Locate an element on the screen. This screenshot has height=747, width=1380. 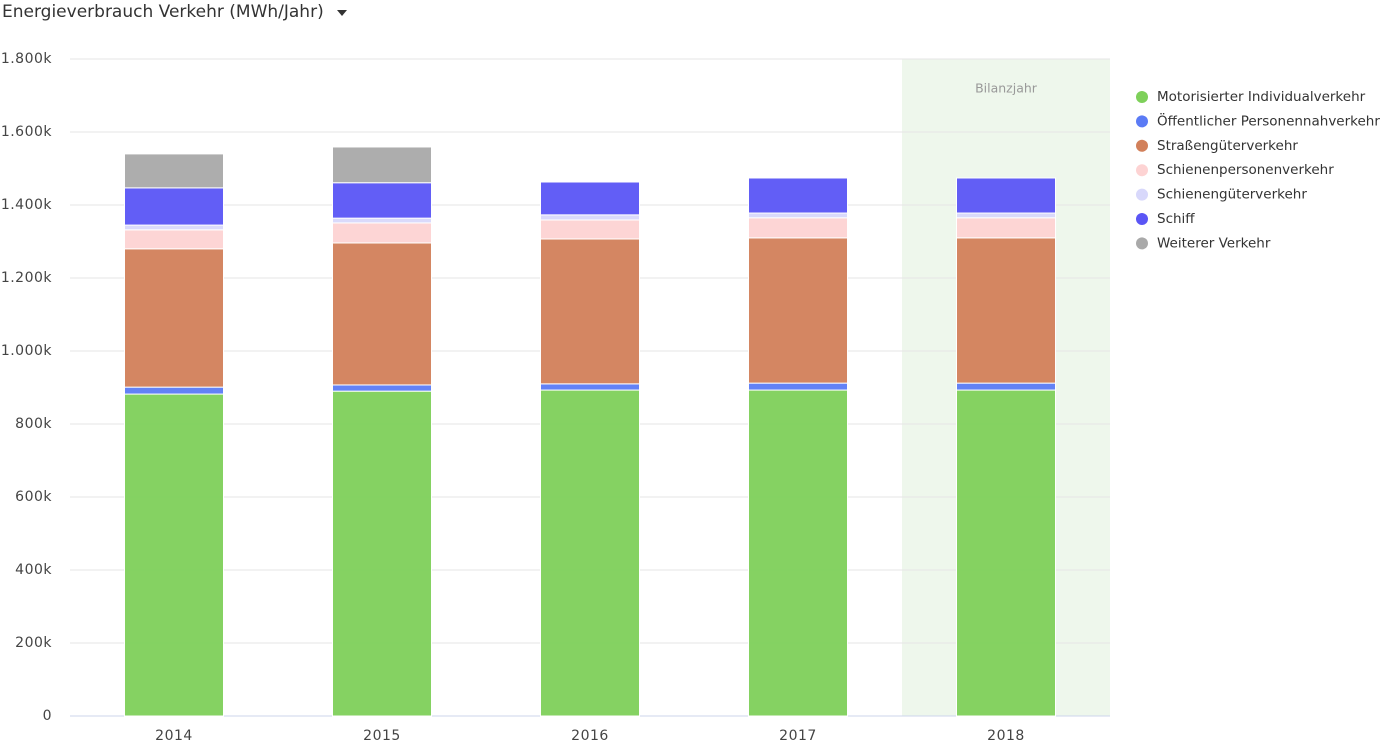
dropdown-arrow is located at coordinates (342, 13).